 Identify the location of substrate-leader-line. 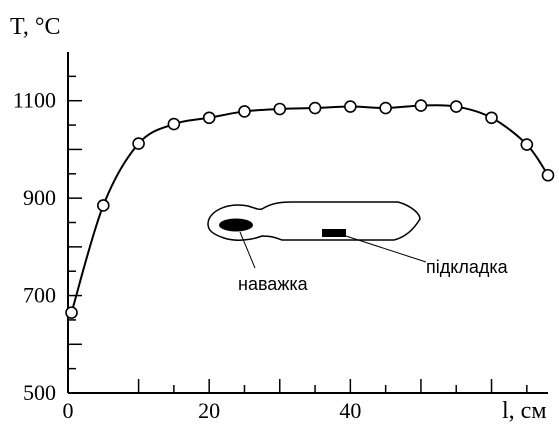
(386, 249).